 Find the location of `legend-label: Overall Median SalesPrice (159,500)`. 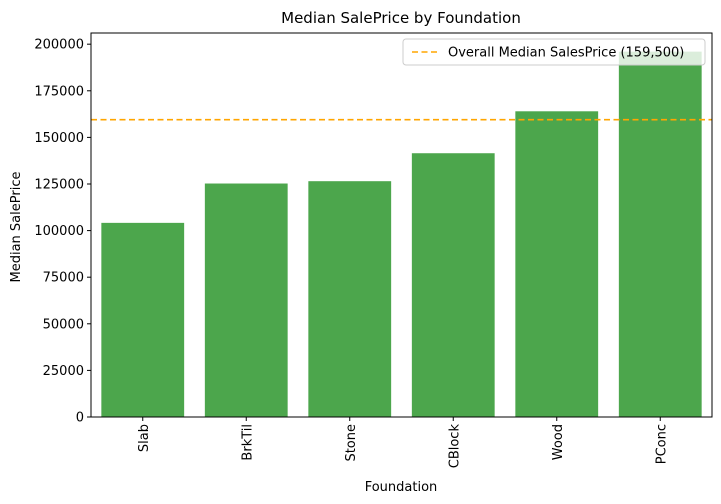

legend-label: Overall Median SalesPrice (159,500) is located at coordinates (566, 53).